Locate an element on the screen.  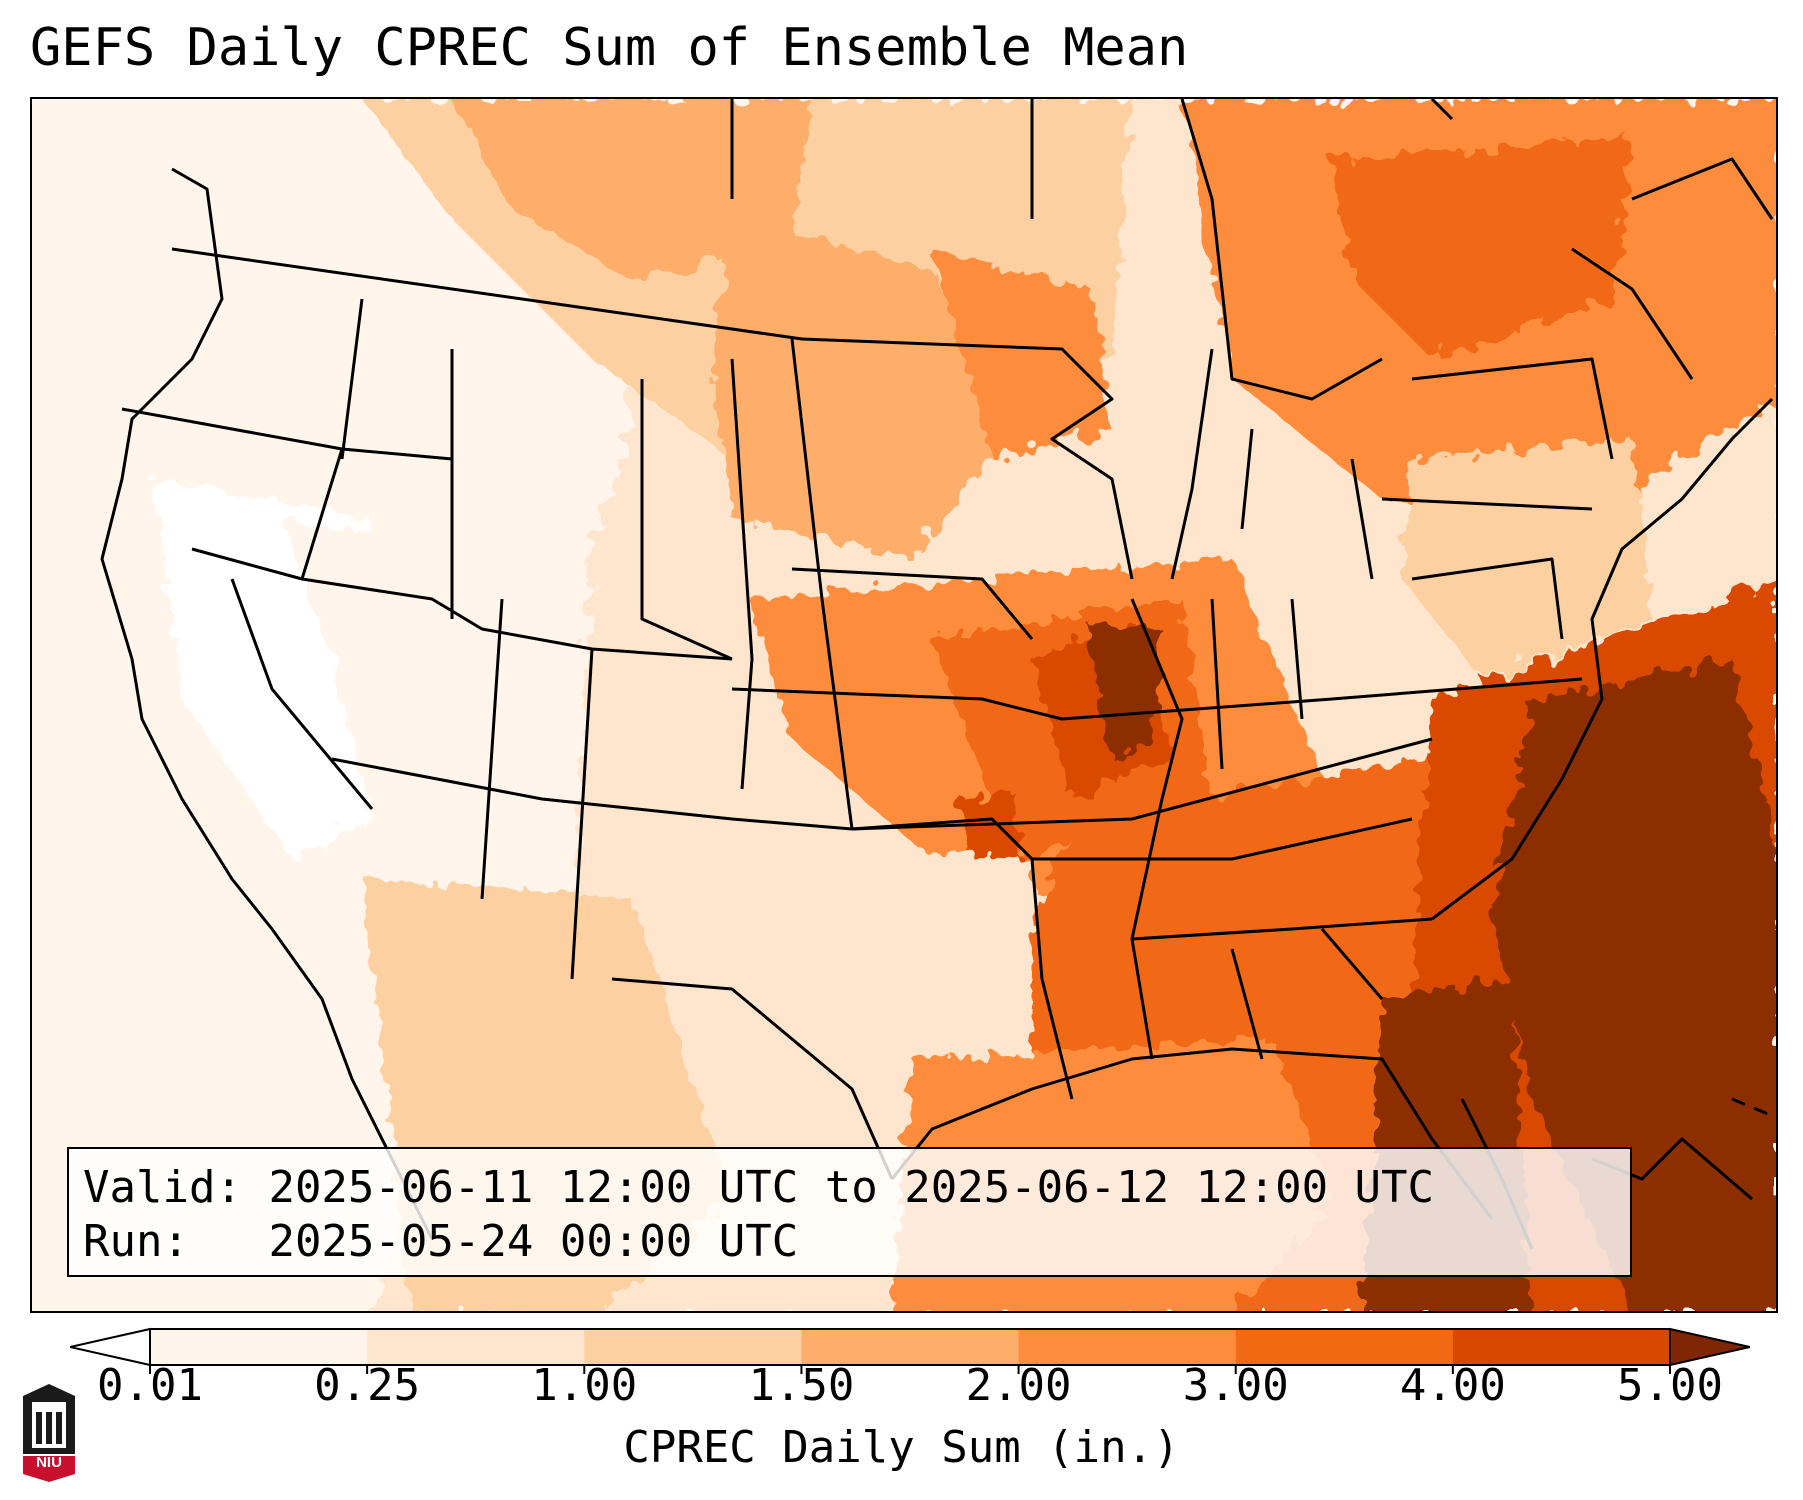
niu-logo is located at coordinates (49, 1433).